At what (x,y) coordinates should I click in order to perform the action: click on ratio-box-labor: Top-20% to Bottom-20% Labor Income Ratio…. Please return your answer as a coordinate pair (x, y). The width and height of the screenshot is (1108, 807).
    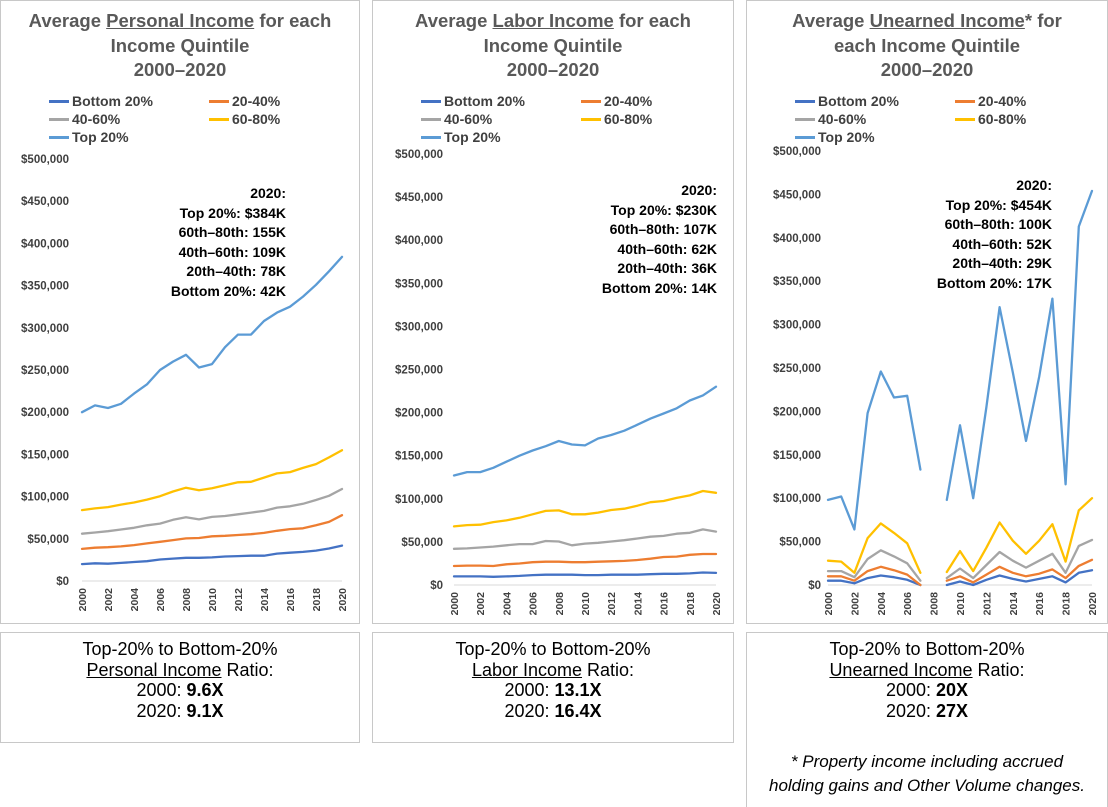
    Looking at the image, I should click on (553, 687).